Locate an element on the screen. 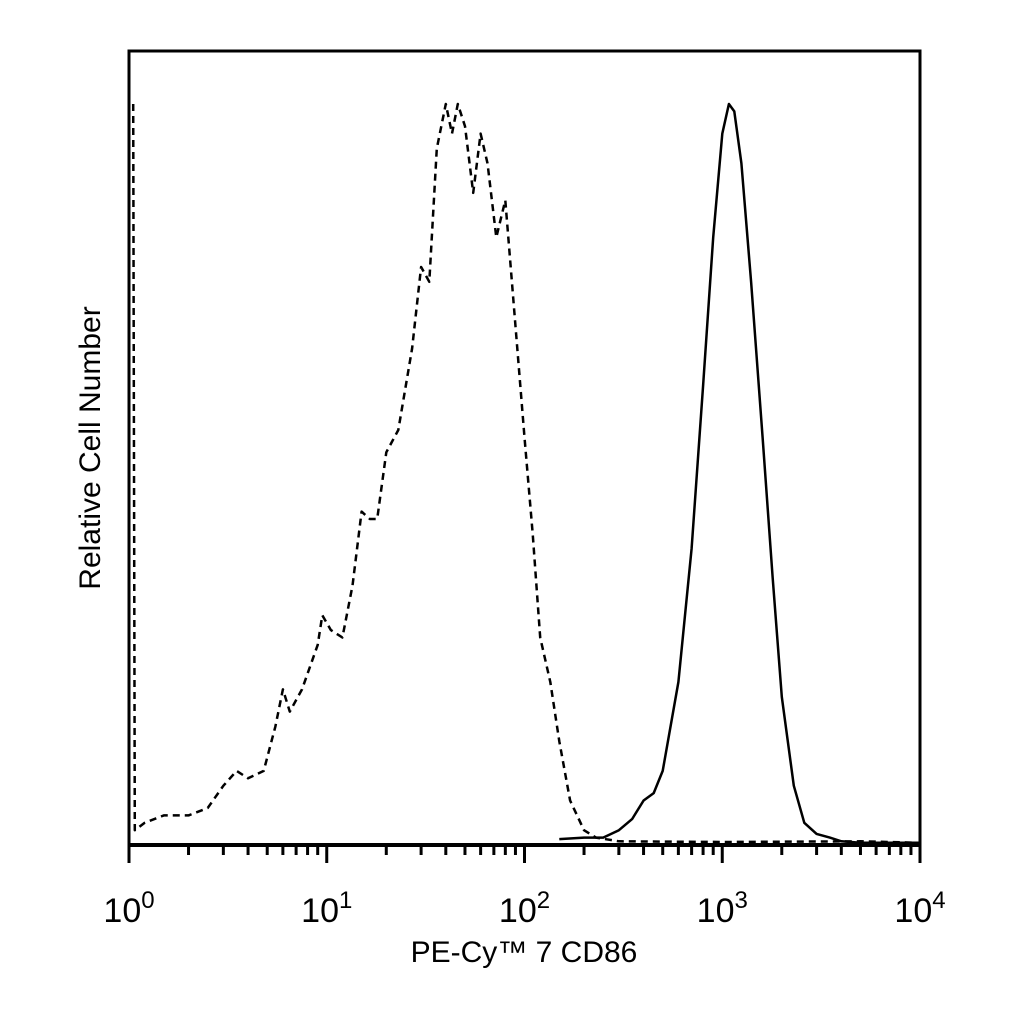 The image size is (1024, 1024). x-axis-title: PE-Cy™ 7 CD86 is located at coordinates (524, 952).